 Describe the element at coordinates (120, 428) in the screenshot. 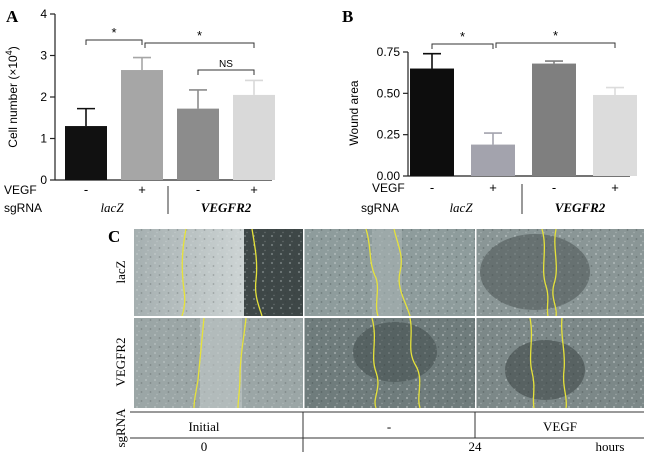

I see `row-label-sgrna: sgRNA` at that location.